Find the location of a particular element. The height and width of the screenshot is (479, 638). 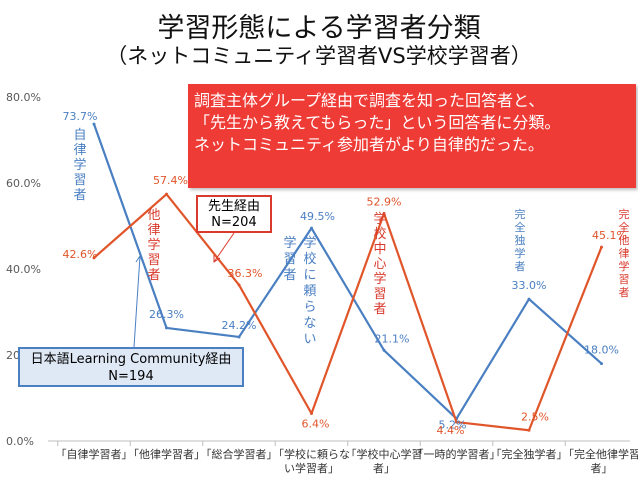

y-tick-label: 40.0% is located at coordinates (23, 269).